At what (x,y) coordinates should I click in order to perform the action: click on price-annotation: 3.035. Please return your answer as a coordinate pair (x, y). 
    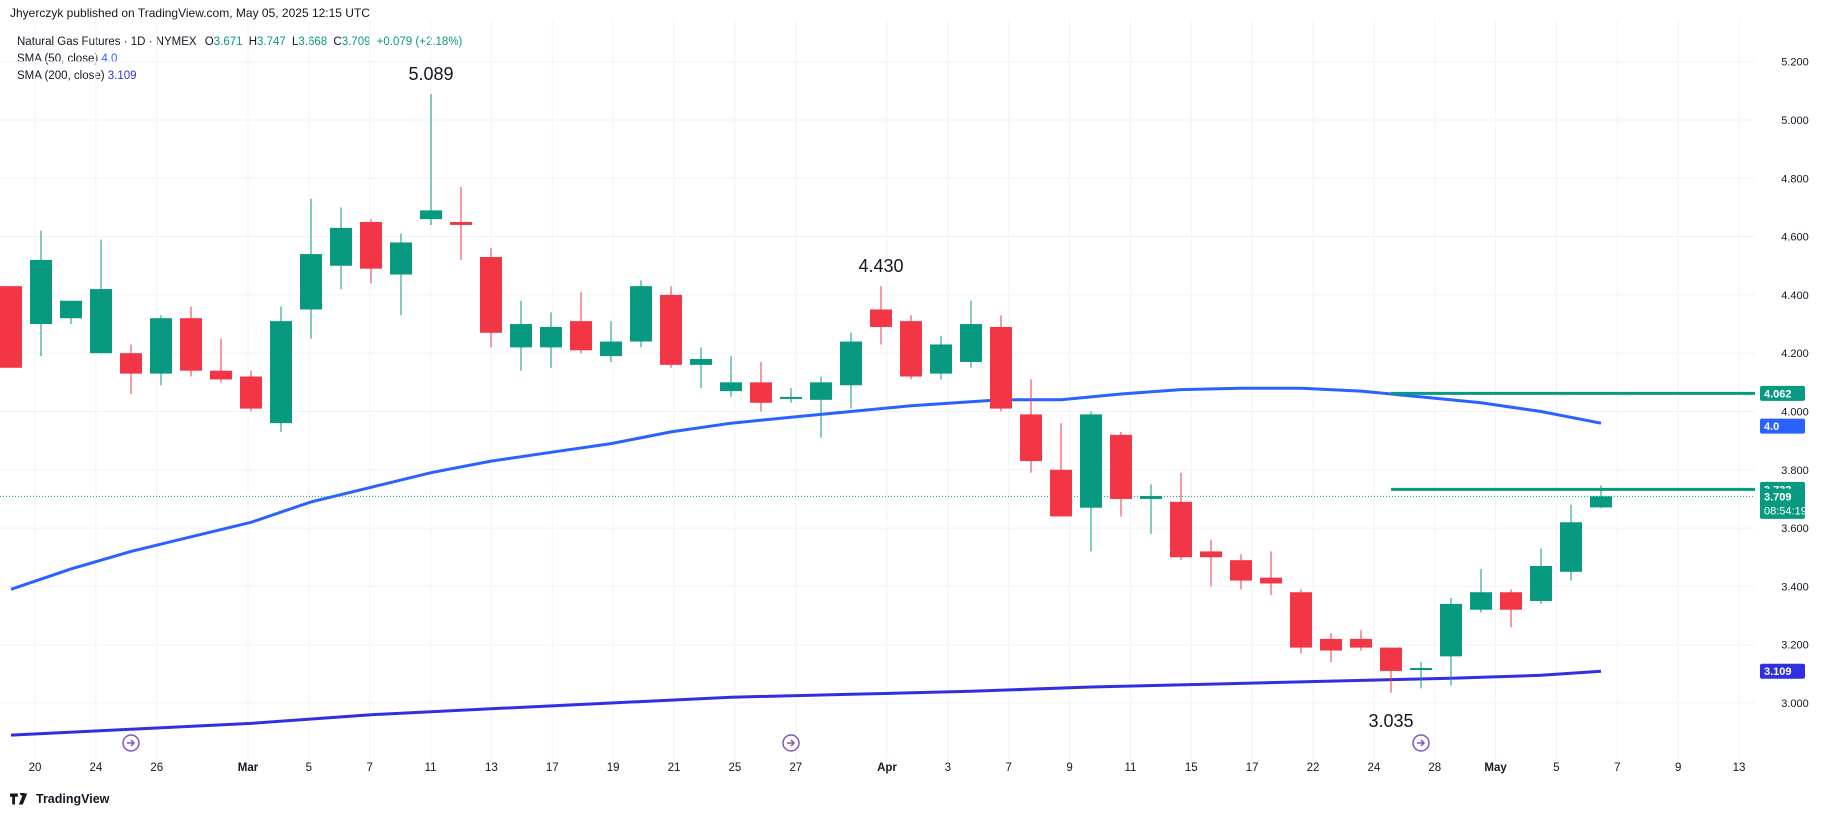
    Looking at the image, I should click on (1390, 721).